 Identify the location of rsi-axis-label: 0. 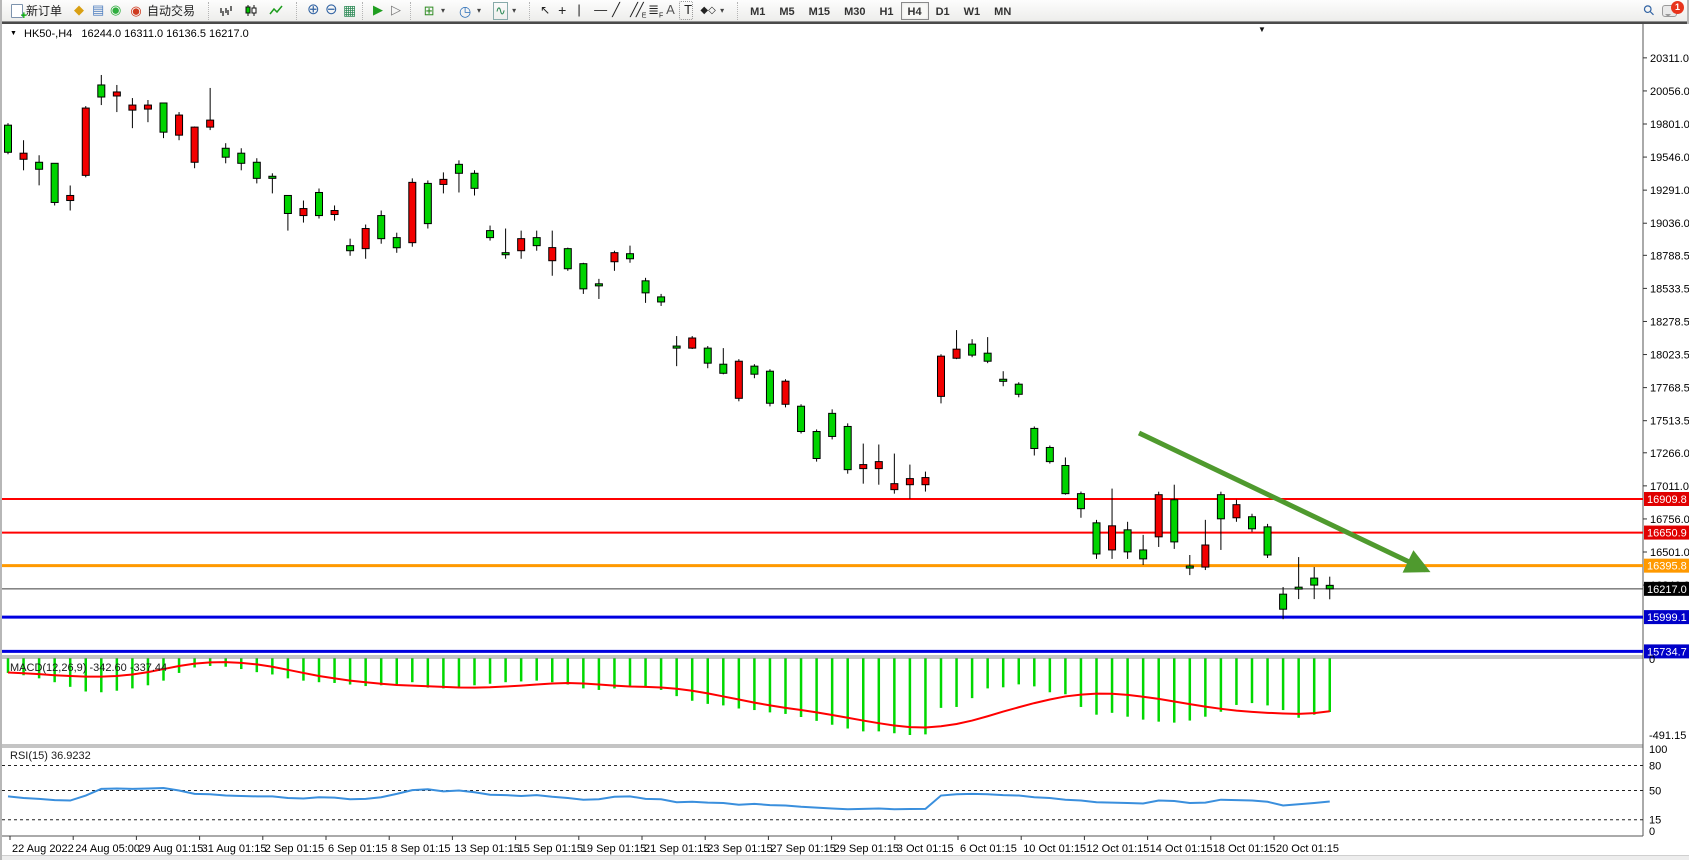
(1652, 832).